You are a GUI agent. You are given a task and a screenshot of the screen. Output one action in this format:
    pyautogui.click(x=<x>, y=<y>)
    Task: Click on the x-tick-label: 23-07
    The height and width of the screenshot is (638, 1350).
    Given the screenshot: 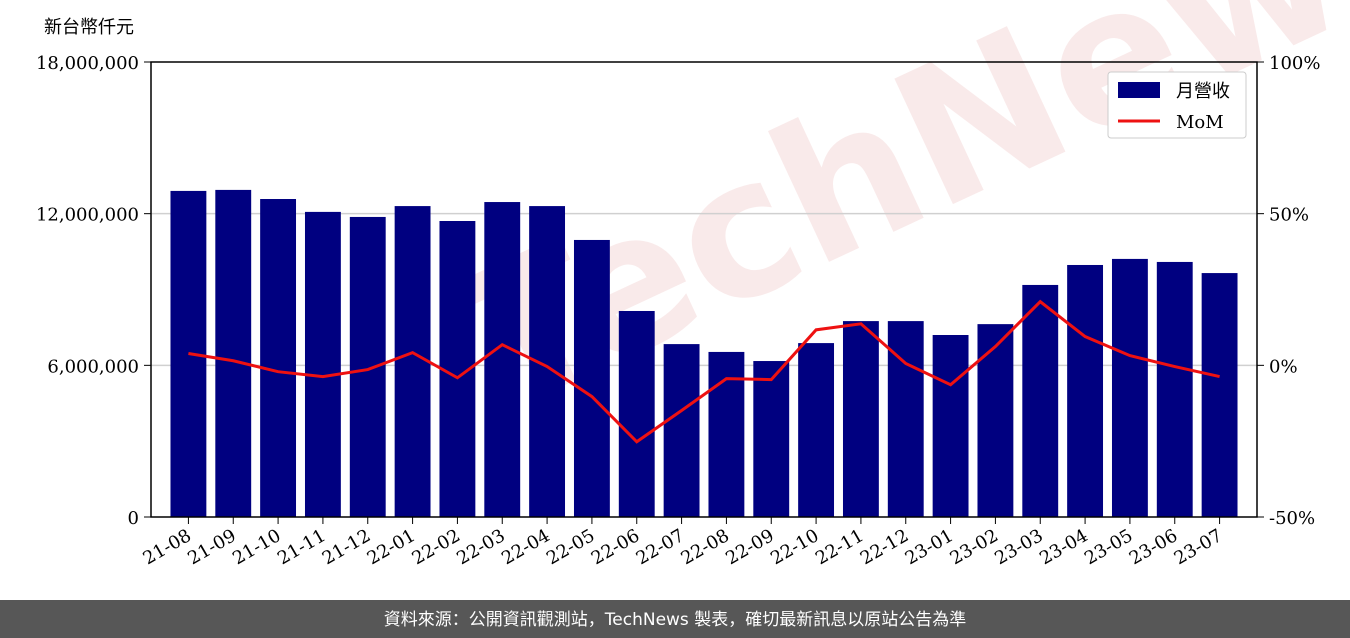 What is the action you would take?
    pyautogui.click(x=1198, y=547)
    